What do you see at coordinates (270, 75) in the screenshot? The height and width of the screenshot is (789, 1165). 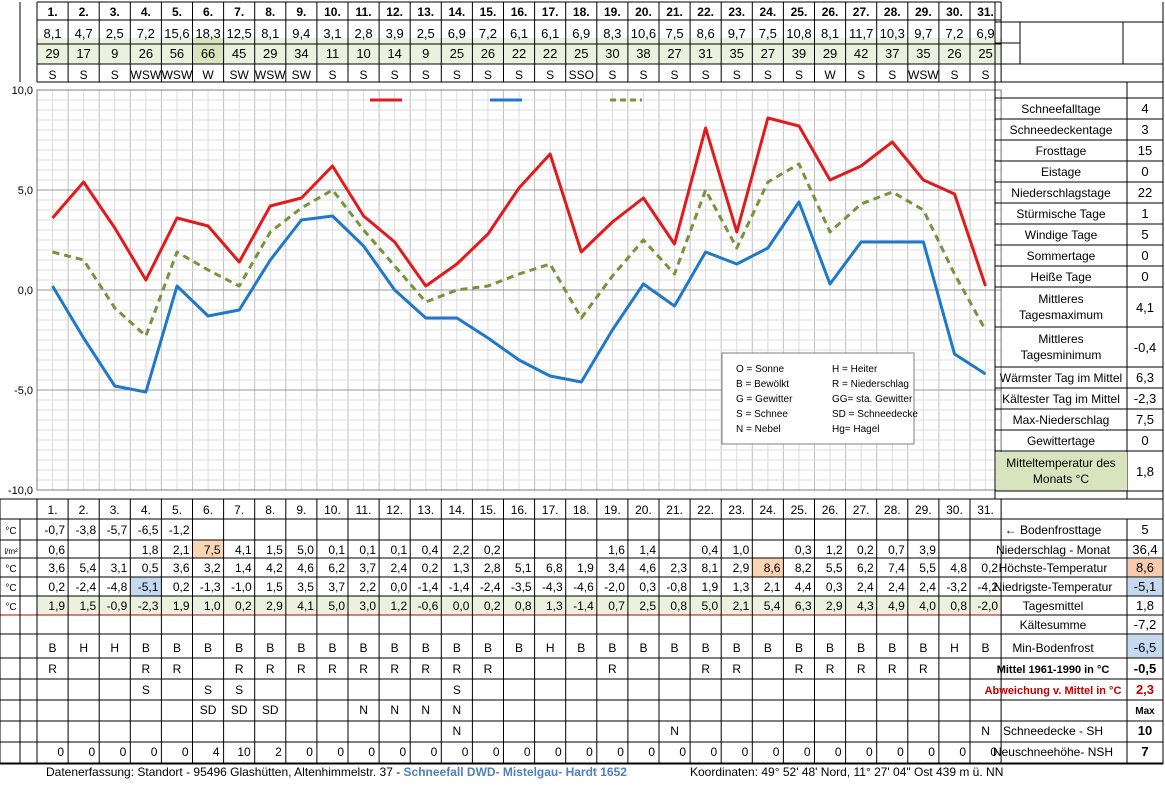 I see `wind-direction: WSW` at bounding box center [270, 75].